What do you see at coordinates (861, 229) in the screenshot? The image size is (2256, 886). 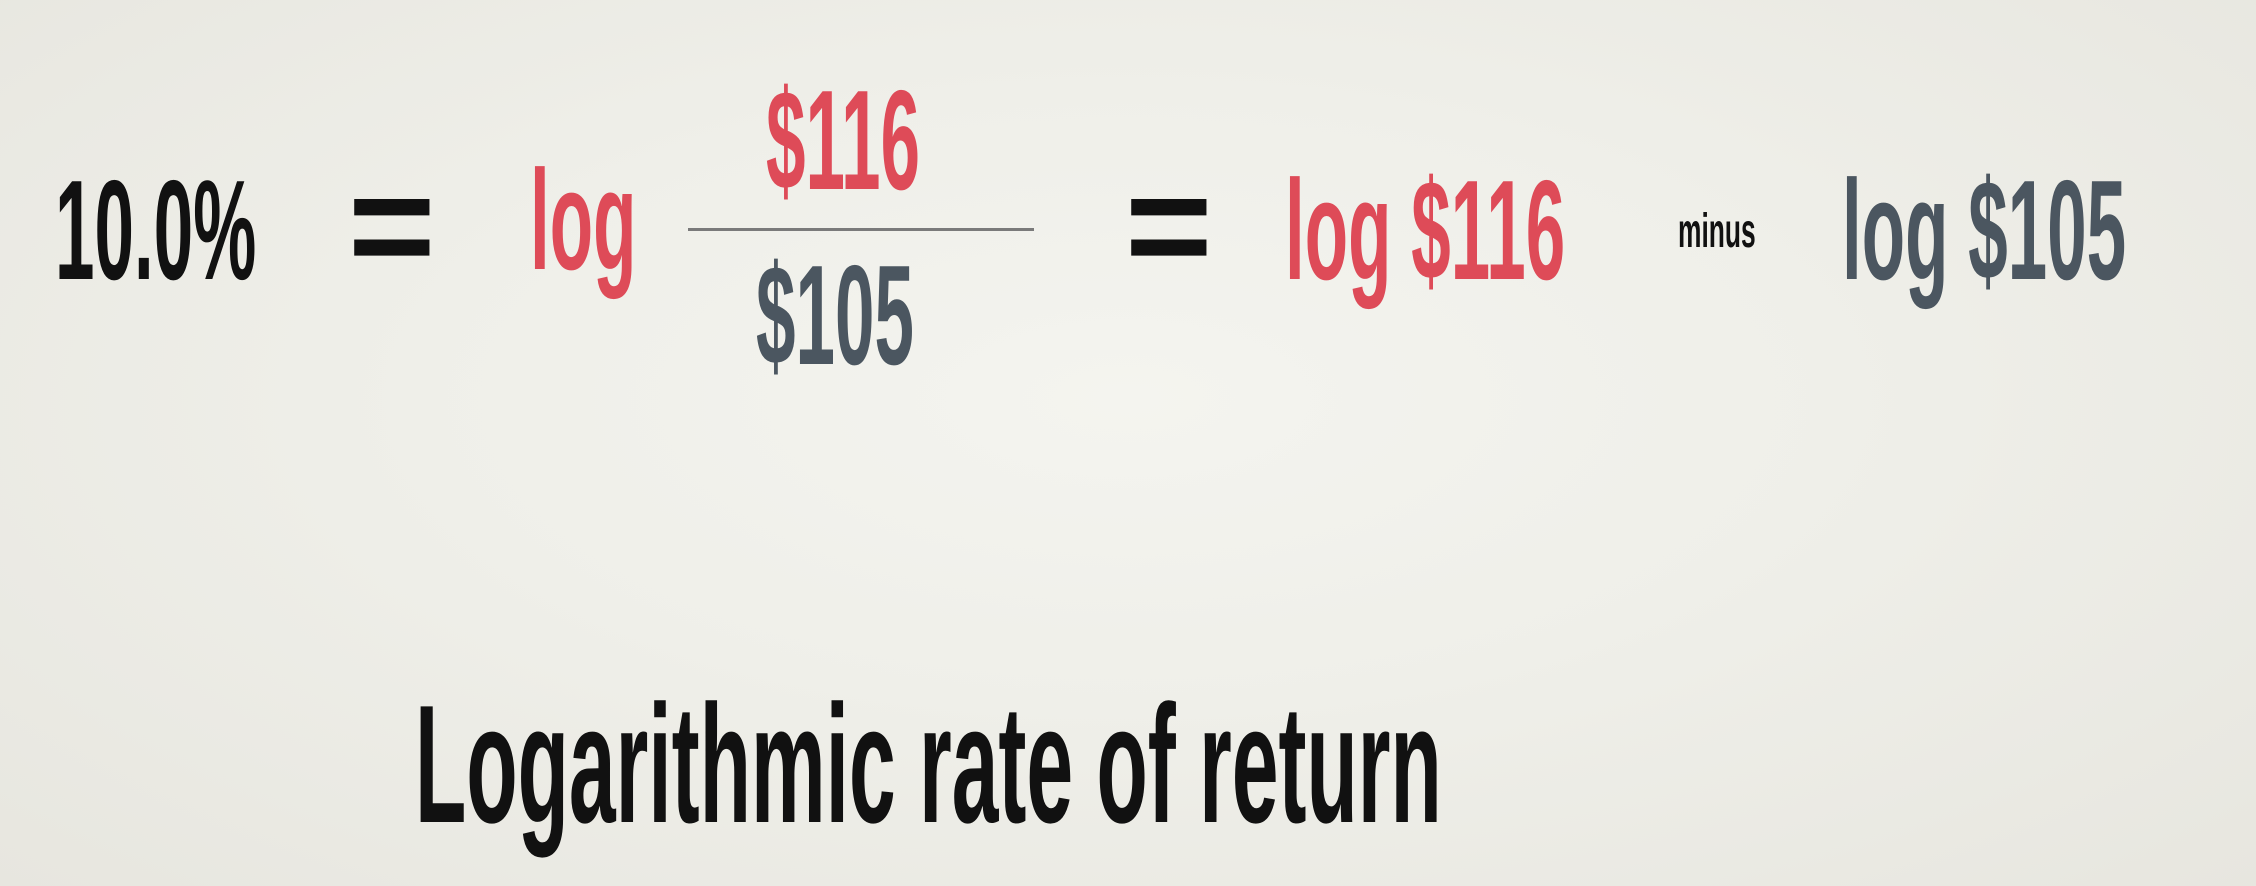 I see `fraction-bar` at bounding box center [861, 229].